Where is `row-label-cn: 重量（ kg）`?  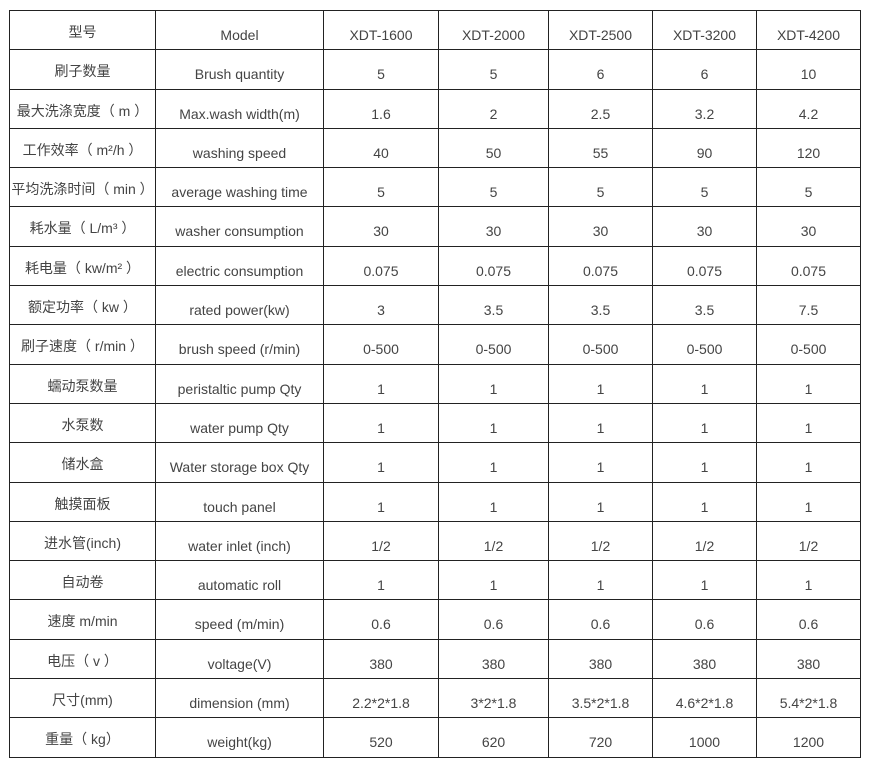
row-label-cn: 重量（ kg） is located at coordinates (82, 737).